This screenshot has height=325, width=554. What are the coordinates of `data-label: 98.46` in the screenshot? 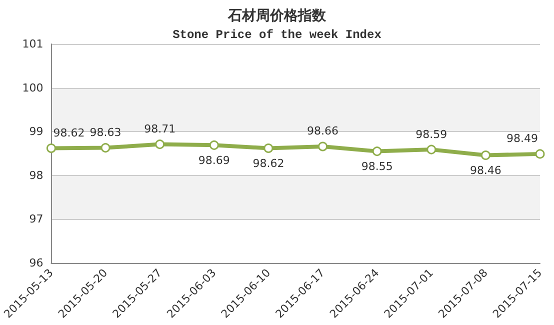 It's located at (486, 170).